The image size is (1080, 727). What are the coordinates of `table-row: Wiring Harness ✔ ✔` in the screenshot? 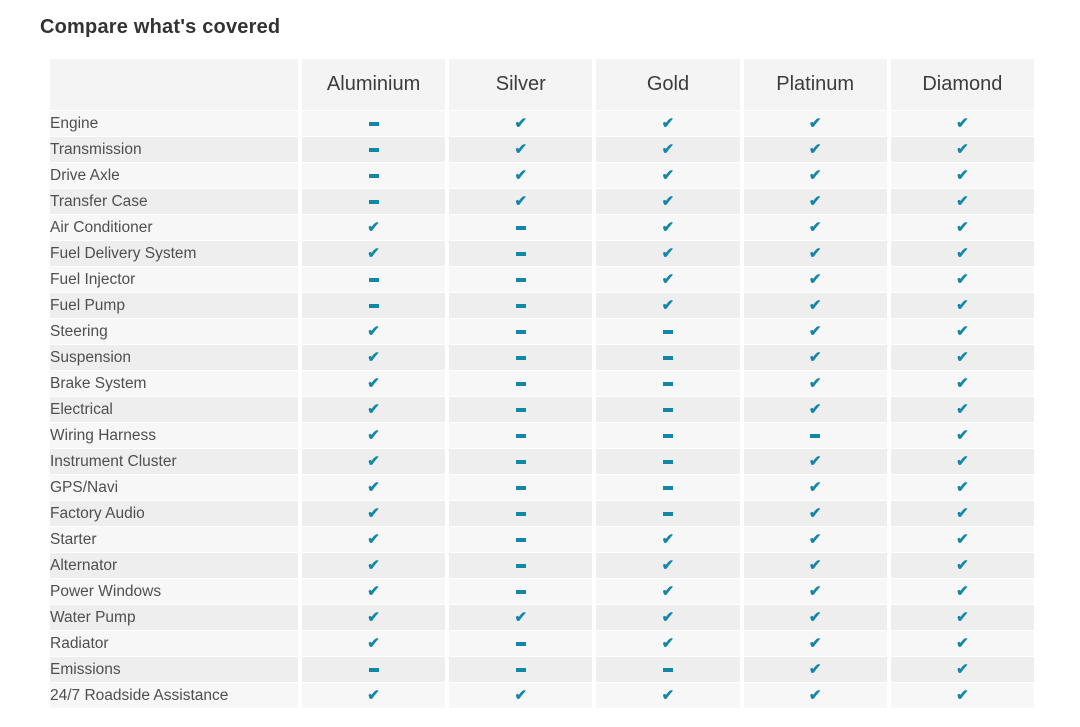 It's located at (542, 435).